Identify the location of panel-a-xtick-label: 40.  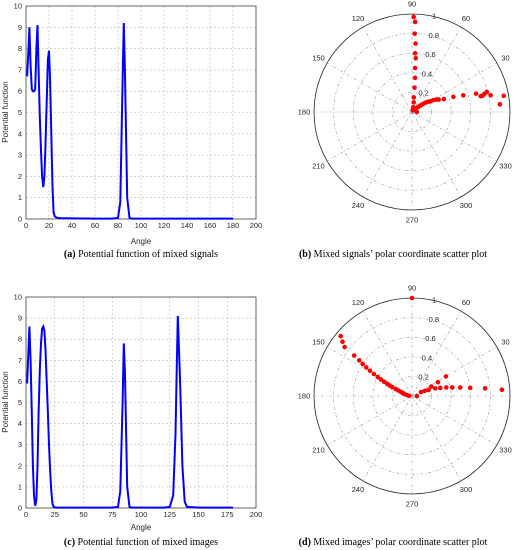
(72, 225).